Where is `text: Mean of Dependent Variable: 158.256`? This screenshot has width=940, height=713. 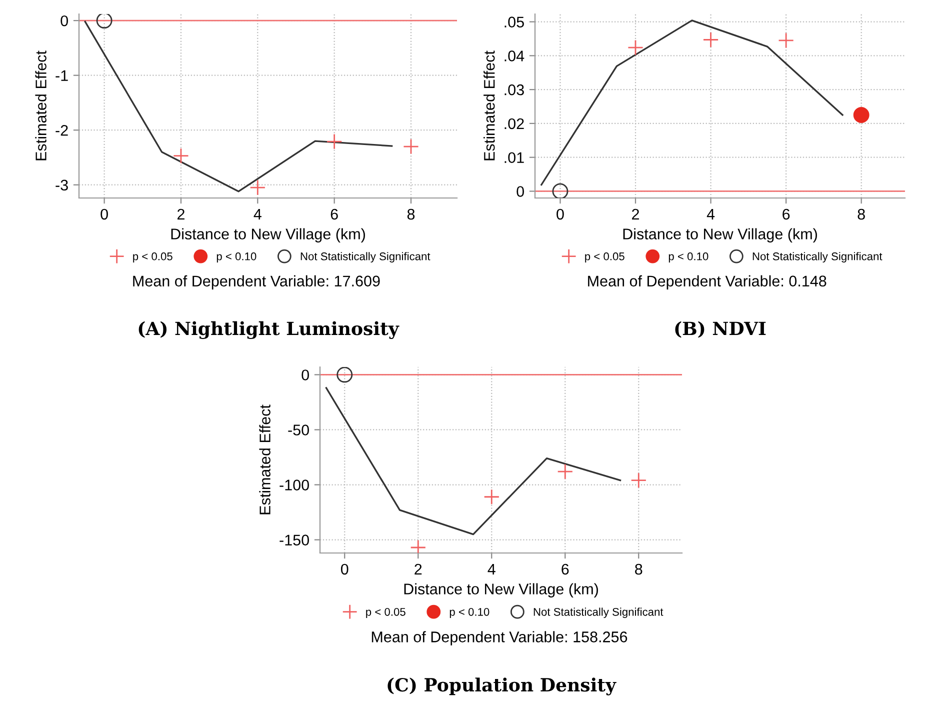
text: Mean of Dependent Variable: 158.256 is located at coordinates (500, 638).